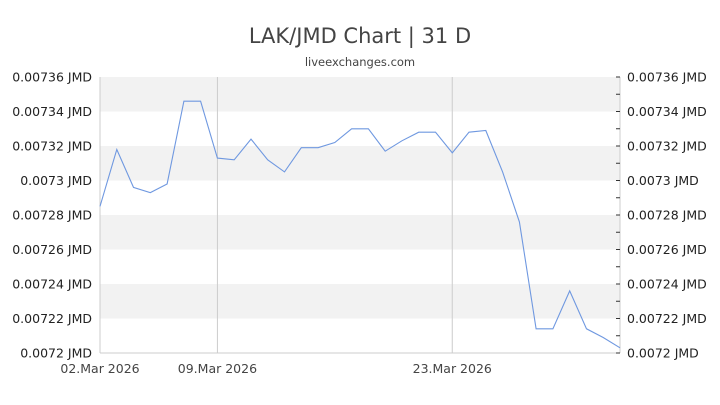 The image size is (720, 405). Describe the element at coordinates (452, 368) in the screenshot. I see `x-tick-label: 23.Mar 2026` at that location.